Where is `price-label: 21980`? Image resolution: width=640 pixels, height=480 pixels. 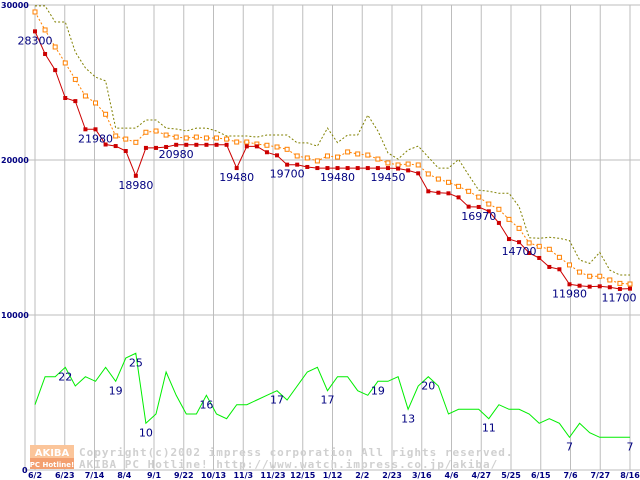 price-label: 21980 is located at coordinates (95, 138).